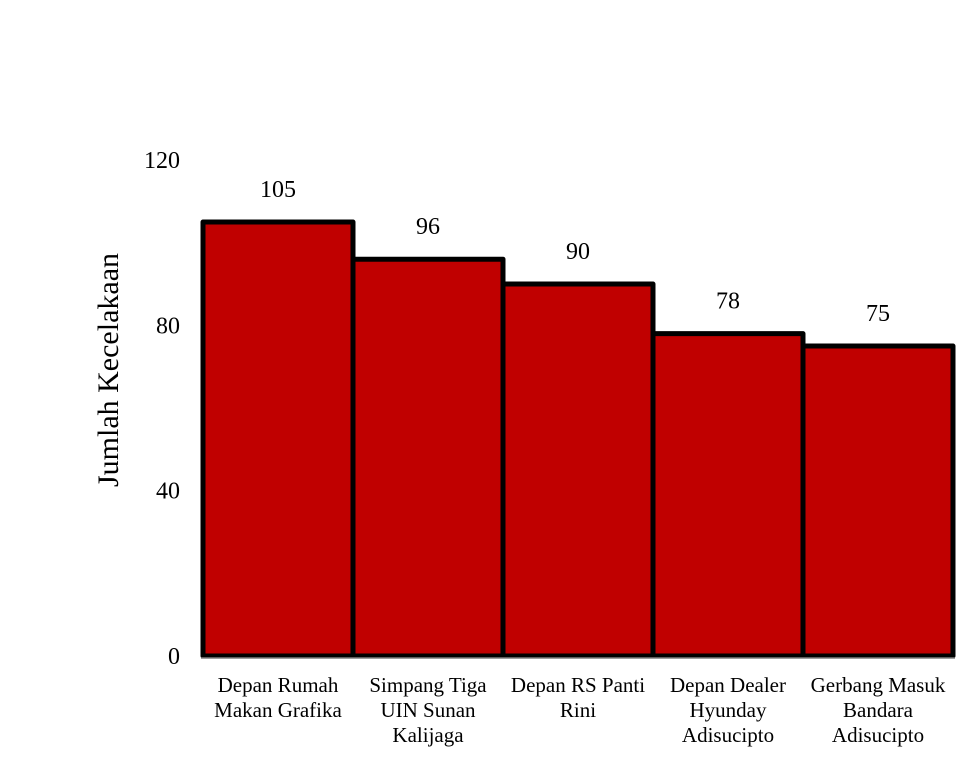 Image resolution: width=969 pixels, height=779 pixels. I want to click on data-labels: 105 96 90 78 75, so click(575, 252).